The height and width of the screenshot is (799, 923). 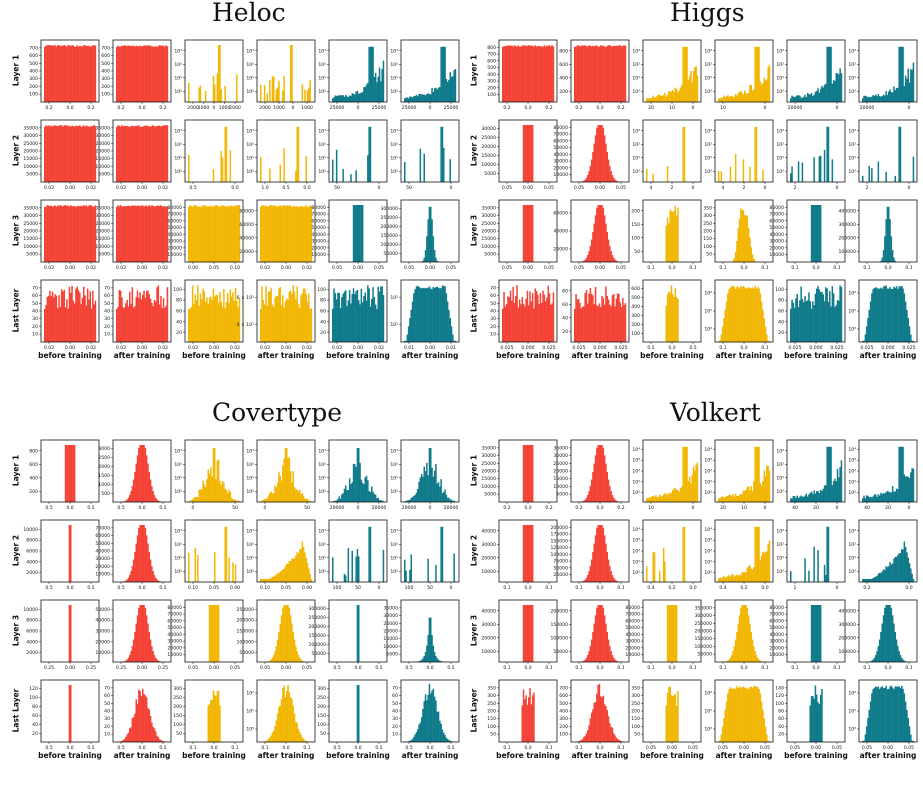 I want to click on column-label: after training, so click(x=600, y=355).